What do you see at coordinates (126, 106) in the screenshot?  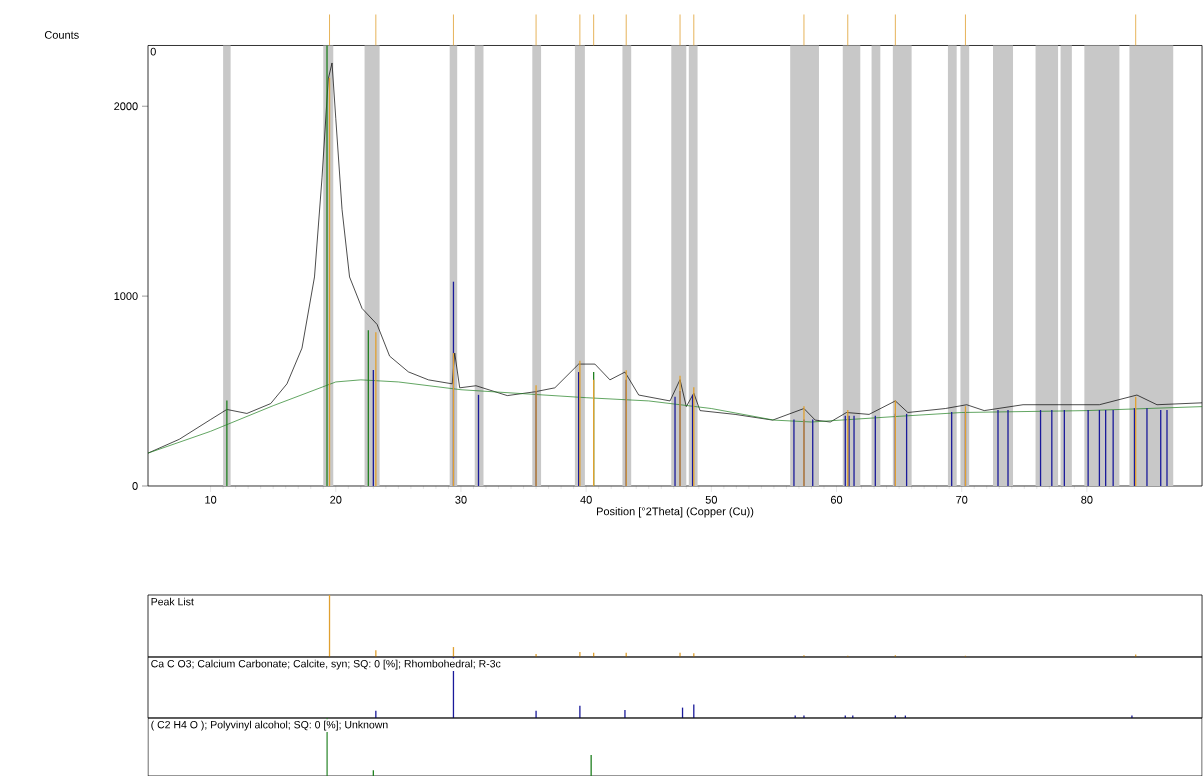 I see `y-tick-label: 2000` at bounding box center [126, 106].